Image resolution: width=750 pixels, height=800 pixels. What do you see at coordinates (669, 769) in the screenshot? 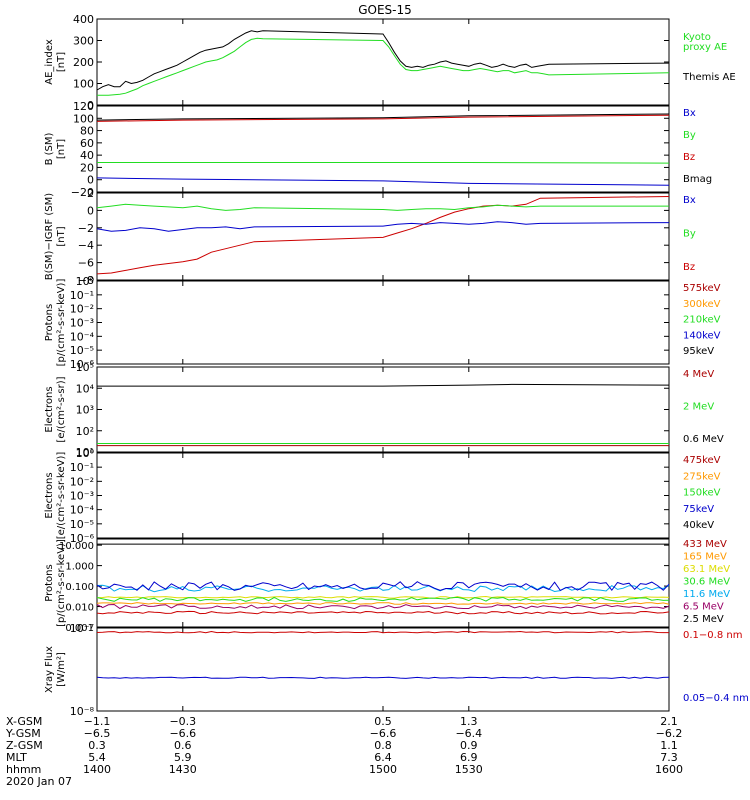
I see `xaxis-row-value: 1600` at bounding box center [669, 769].